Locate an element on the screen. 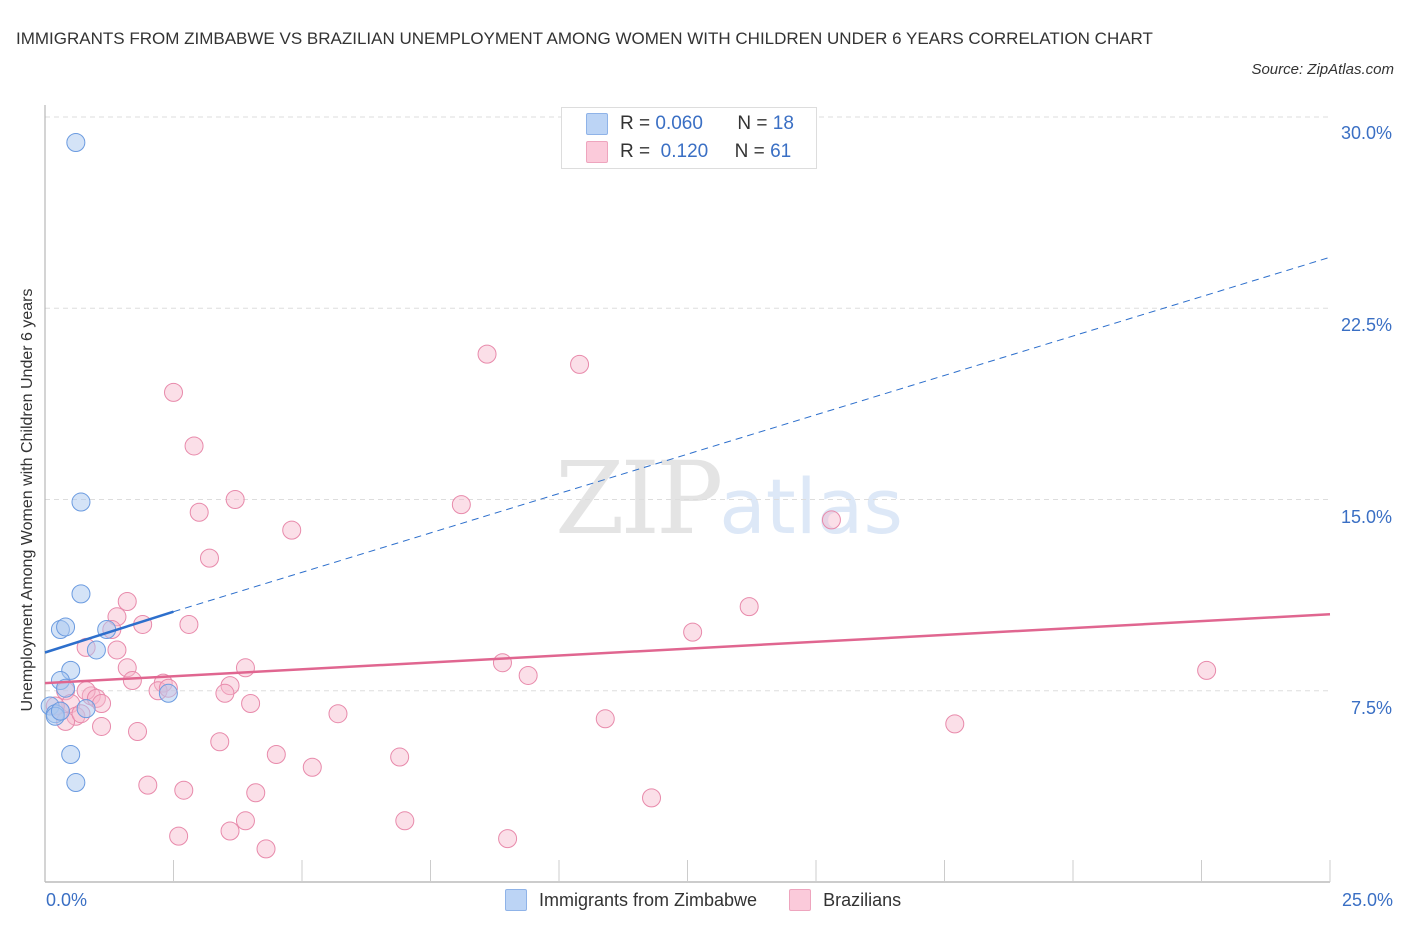 This screenshot has height=930, width=1406. watermark-atlas: atlas is located at coordinates (811, 506).